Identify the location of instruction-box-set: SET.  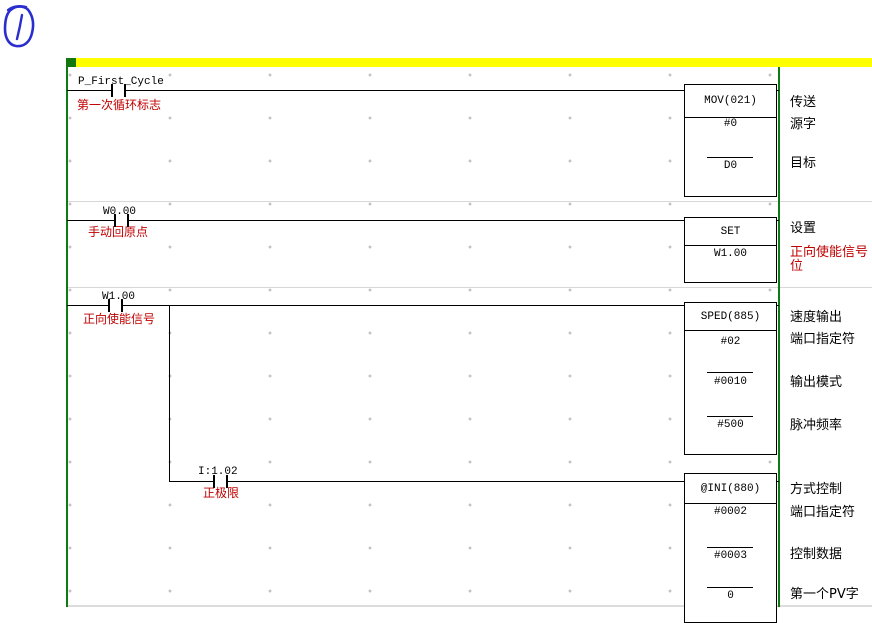
(730, 250).